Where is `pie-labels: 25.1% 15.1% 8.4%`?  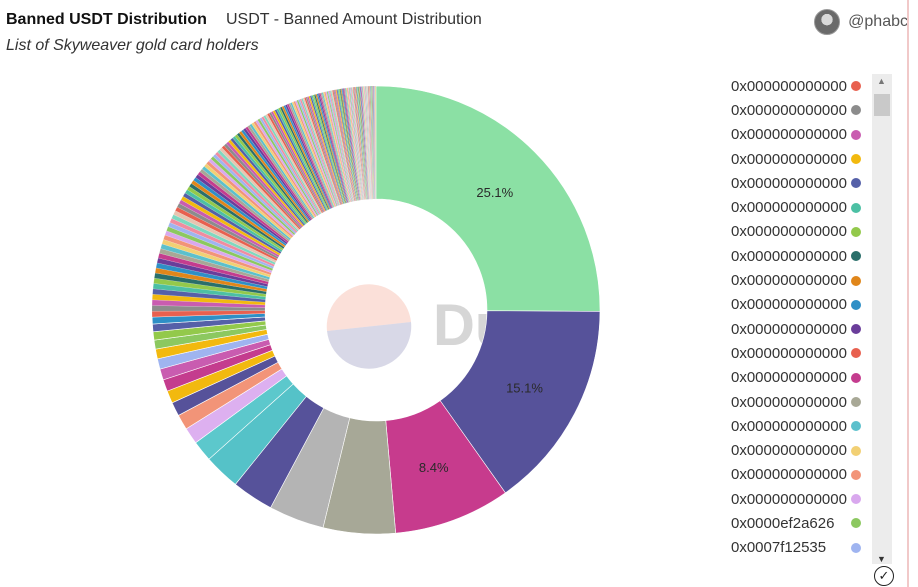 pie-labels: 25.1% 15.1% 8.4% is located at coordinates (481, 330).